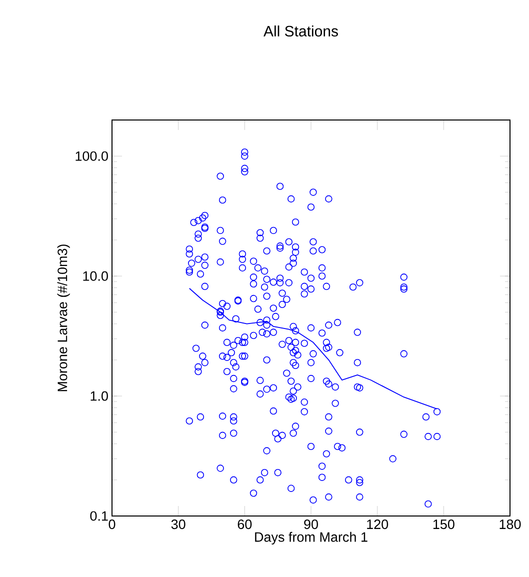 The height and width of the screenshot is (577, 529). Describe the element at coordinates (443, 525) in the screenshot. I see `x-tick-label: 150` at that location.